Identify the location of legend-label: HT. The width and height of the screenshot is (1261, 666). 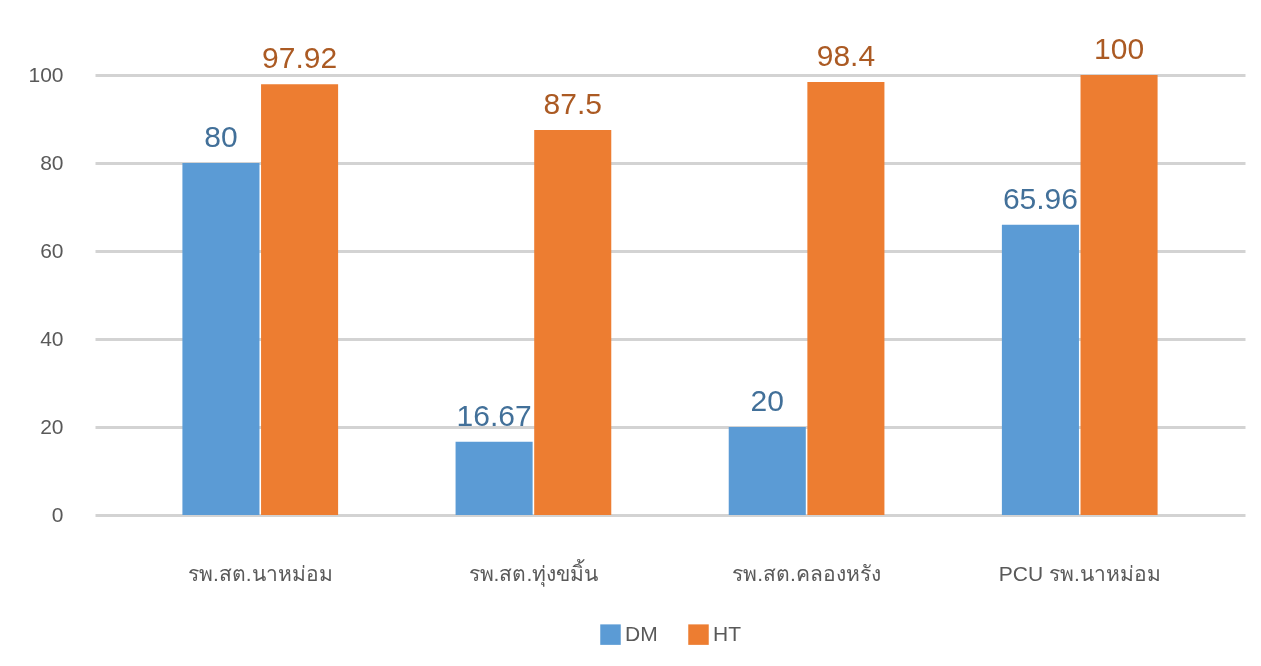
(727, 633).